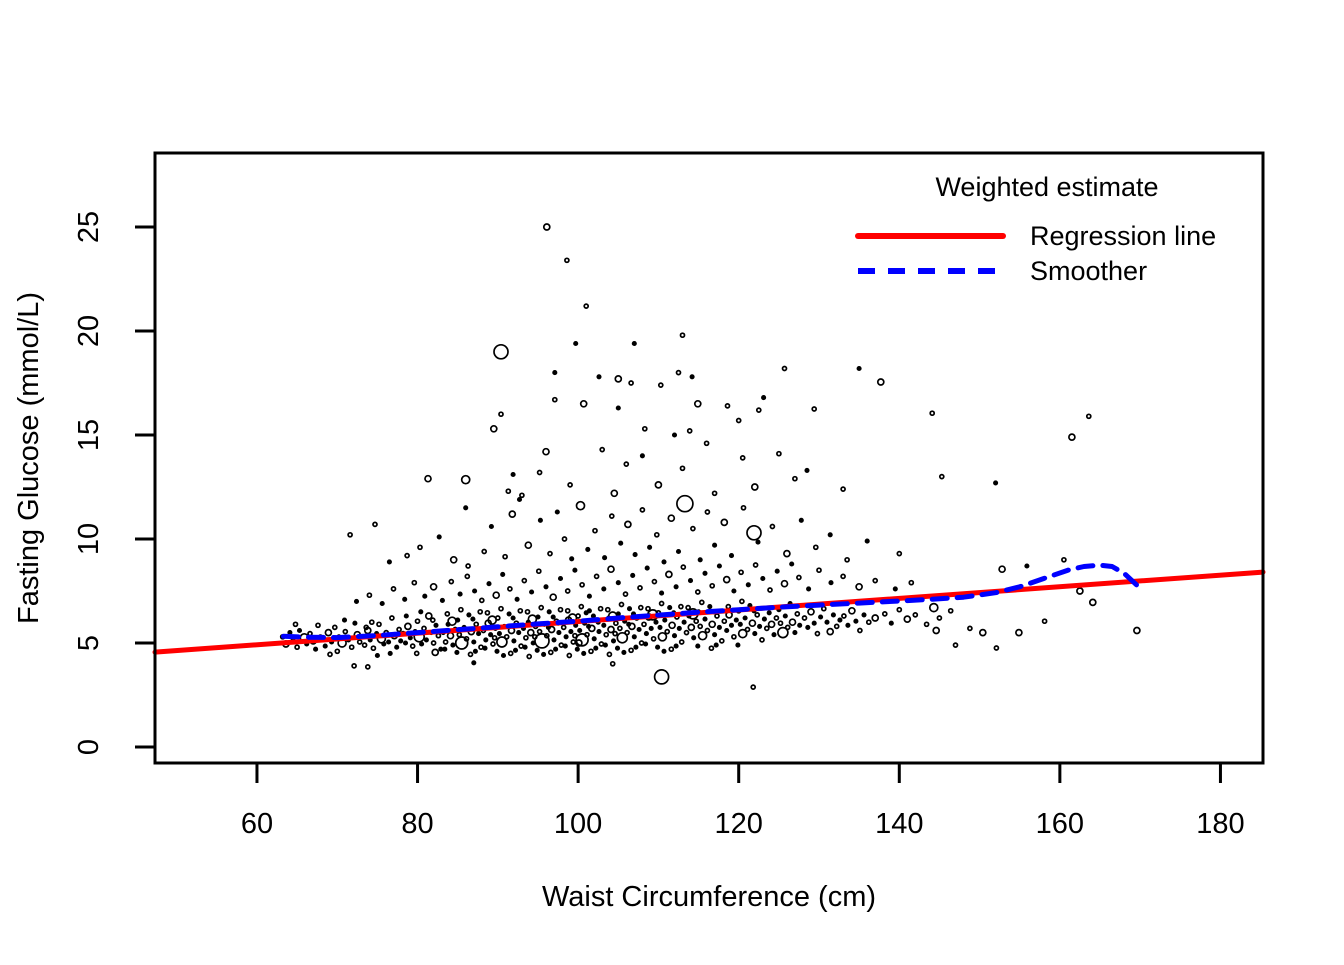 The width and height of the screenshot is (1344, 965). What do you see at coordinates (89, 435) in the screenshot?
I see `y-tick-label: 15` at bounding box center [89, 435].